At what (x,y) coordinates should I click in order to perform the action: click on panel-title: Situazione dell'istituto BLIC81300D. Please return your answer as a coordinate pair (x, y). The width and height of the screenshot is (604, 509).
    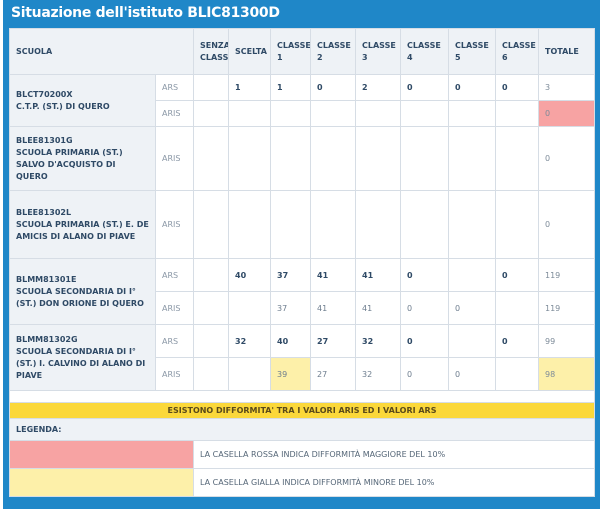
    Looking at the image, I should click on (145, 13).